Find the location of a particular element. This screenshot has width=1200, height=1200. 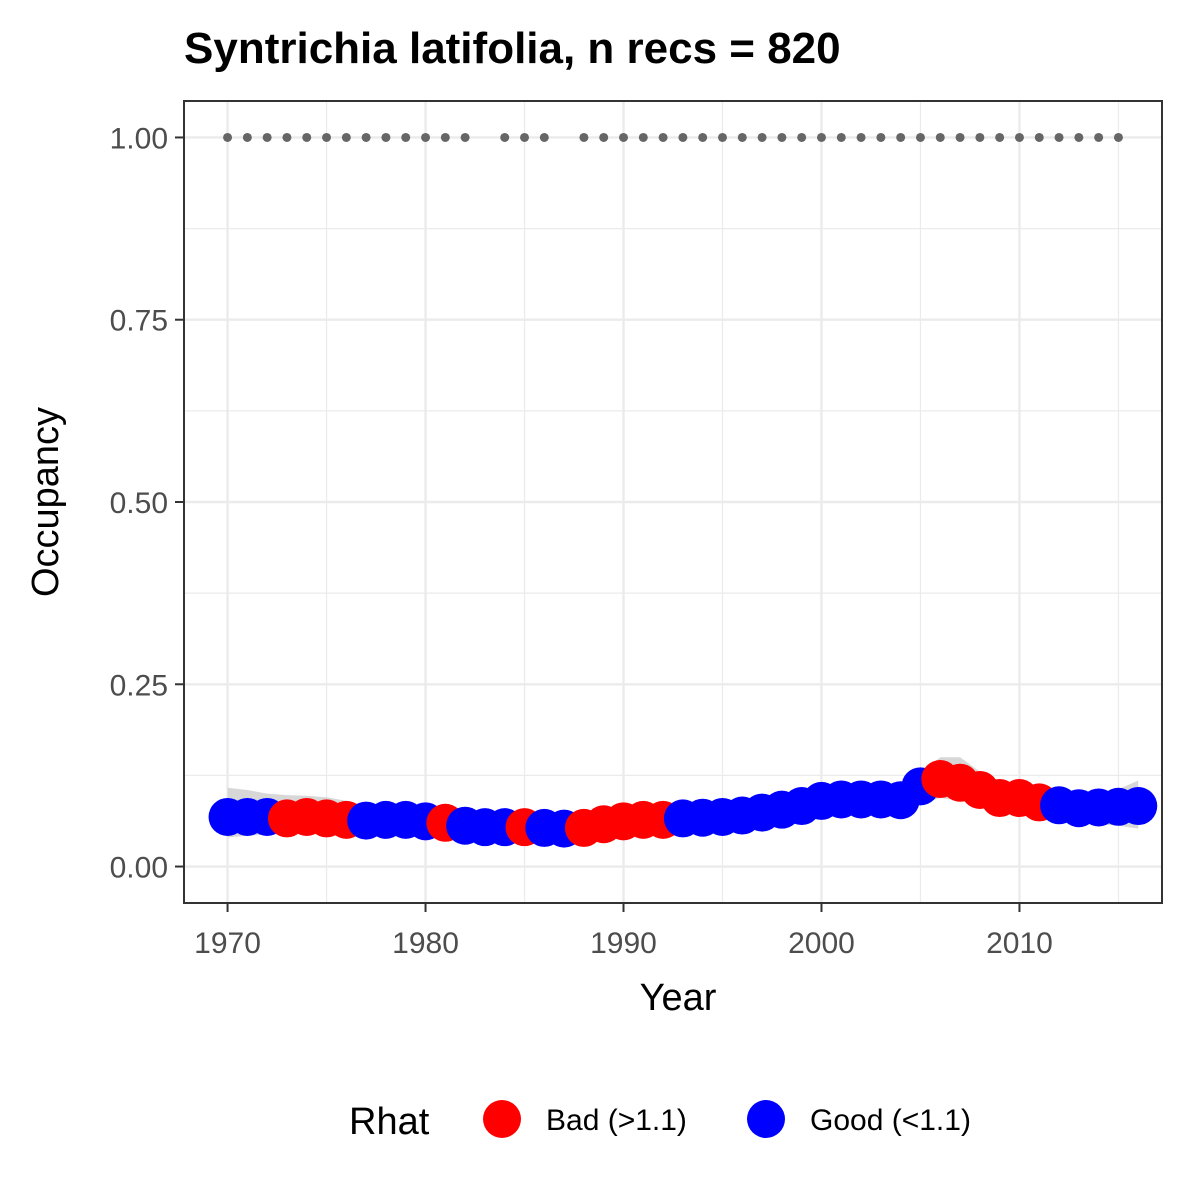

x-axis-title: Year is located at coordinates (678, 998).